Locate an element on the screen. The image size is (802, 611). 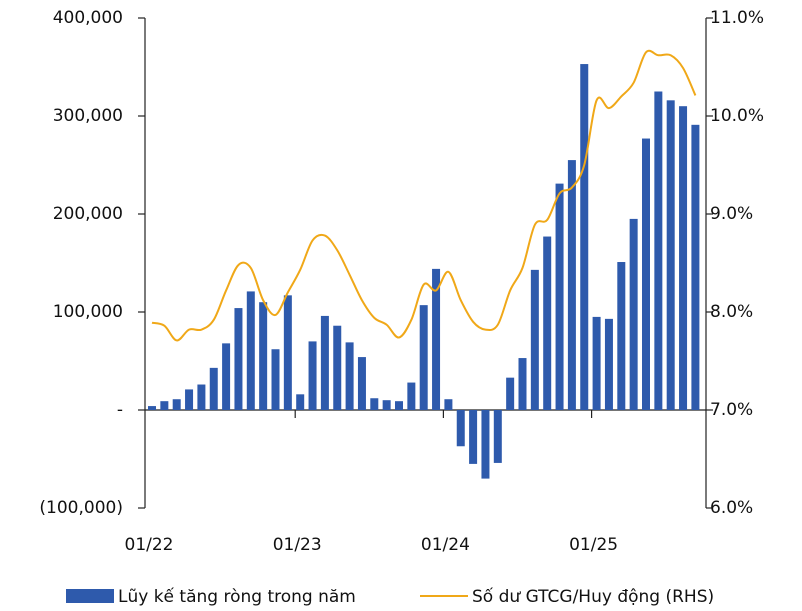
y-tick-label: - is located at coordinates (120, 410).